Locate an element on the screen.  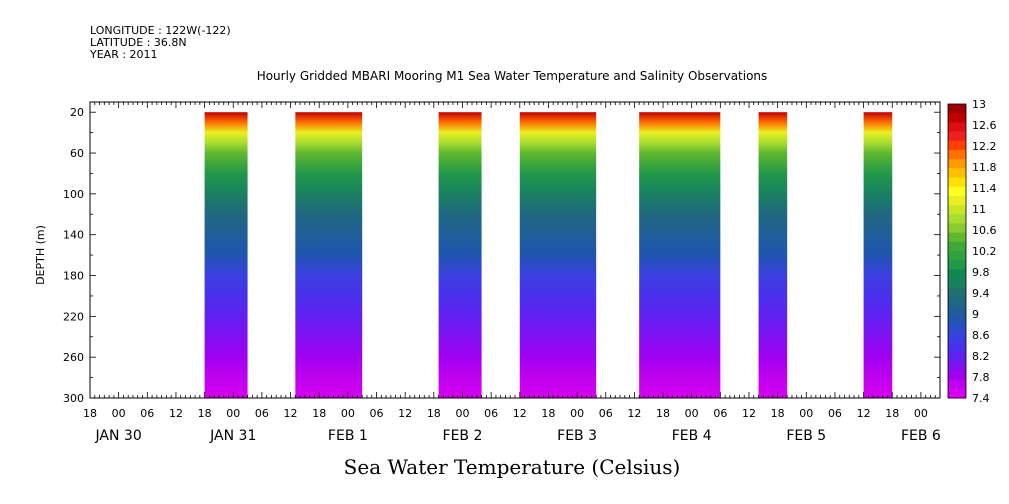
colorbar-label: 9 is located at coordinates (975, 314).